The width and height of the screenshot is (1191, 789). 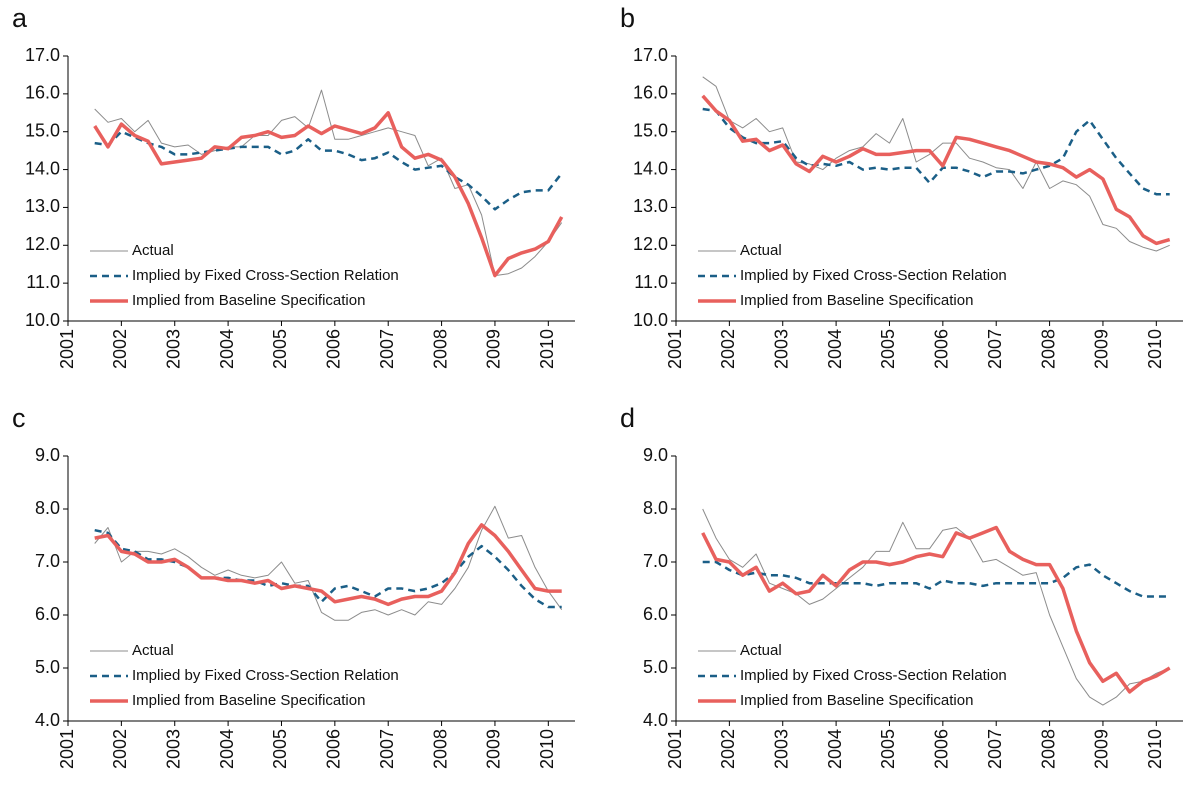 I want to click on panel-title: b, so click(x=627, y=18).